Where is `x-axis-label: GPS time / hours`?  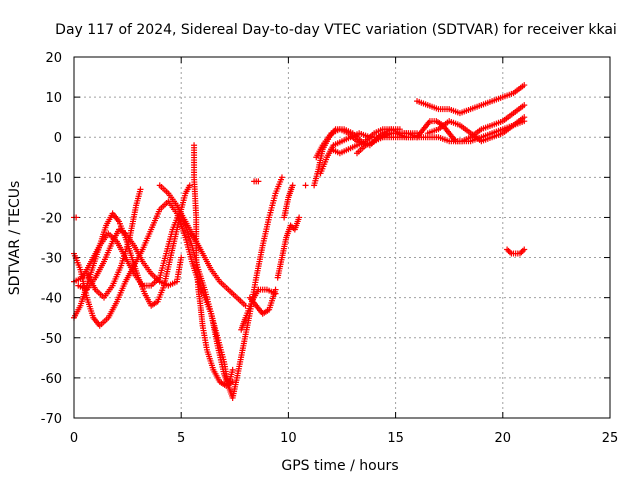
x-axis-label: GPS time / hours is located at coordinates (339, 466).